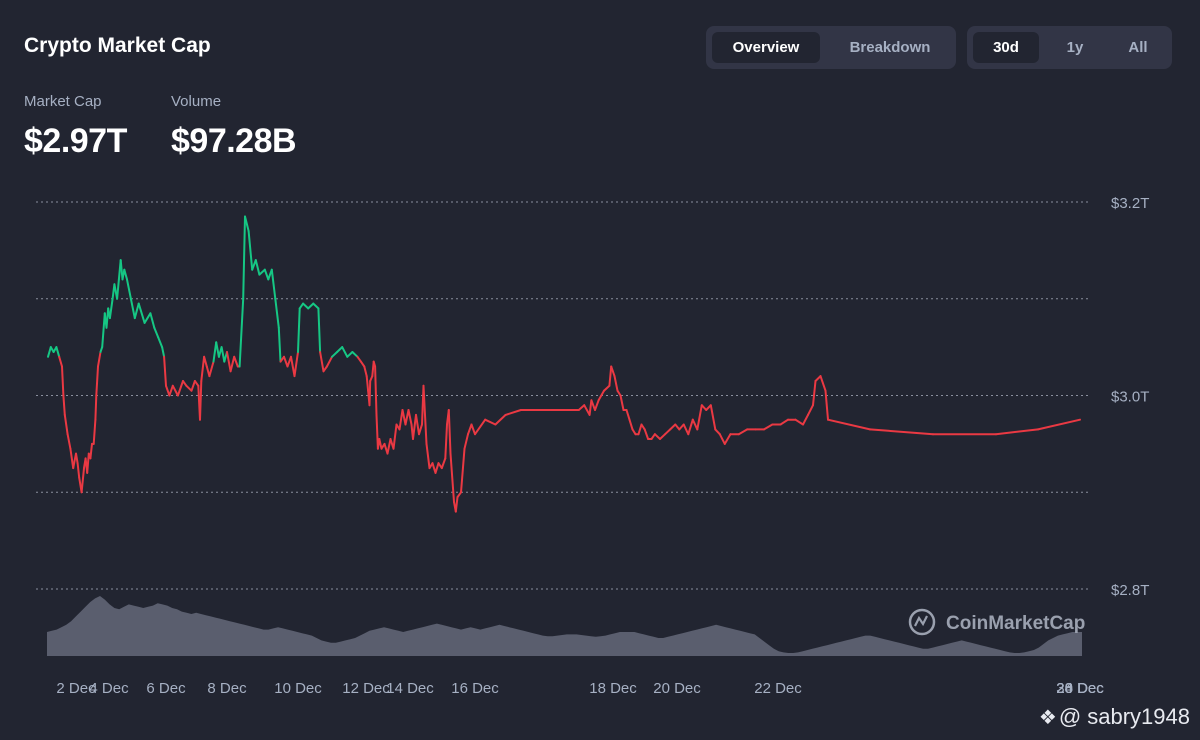  What do you see at coordinates (1075, 47) in the screenshot?
I see `range-1y: 1y` at bounding box center [1075, 47].